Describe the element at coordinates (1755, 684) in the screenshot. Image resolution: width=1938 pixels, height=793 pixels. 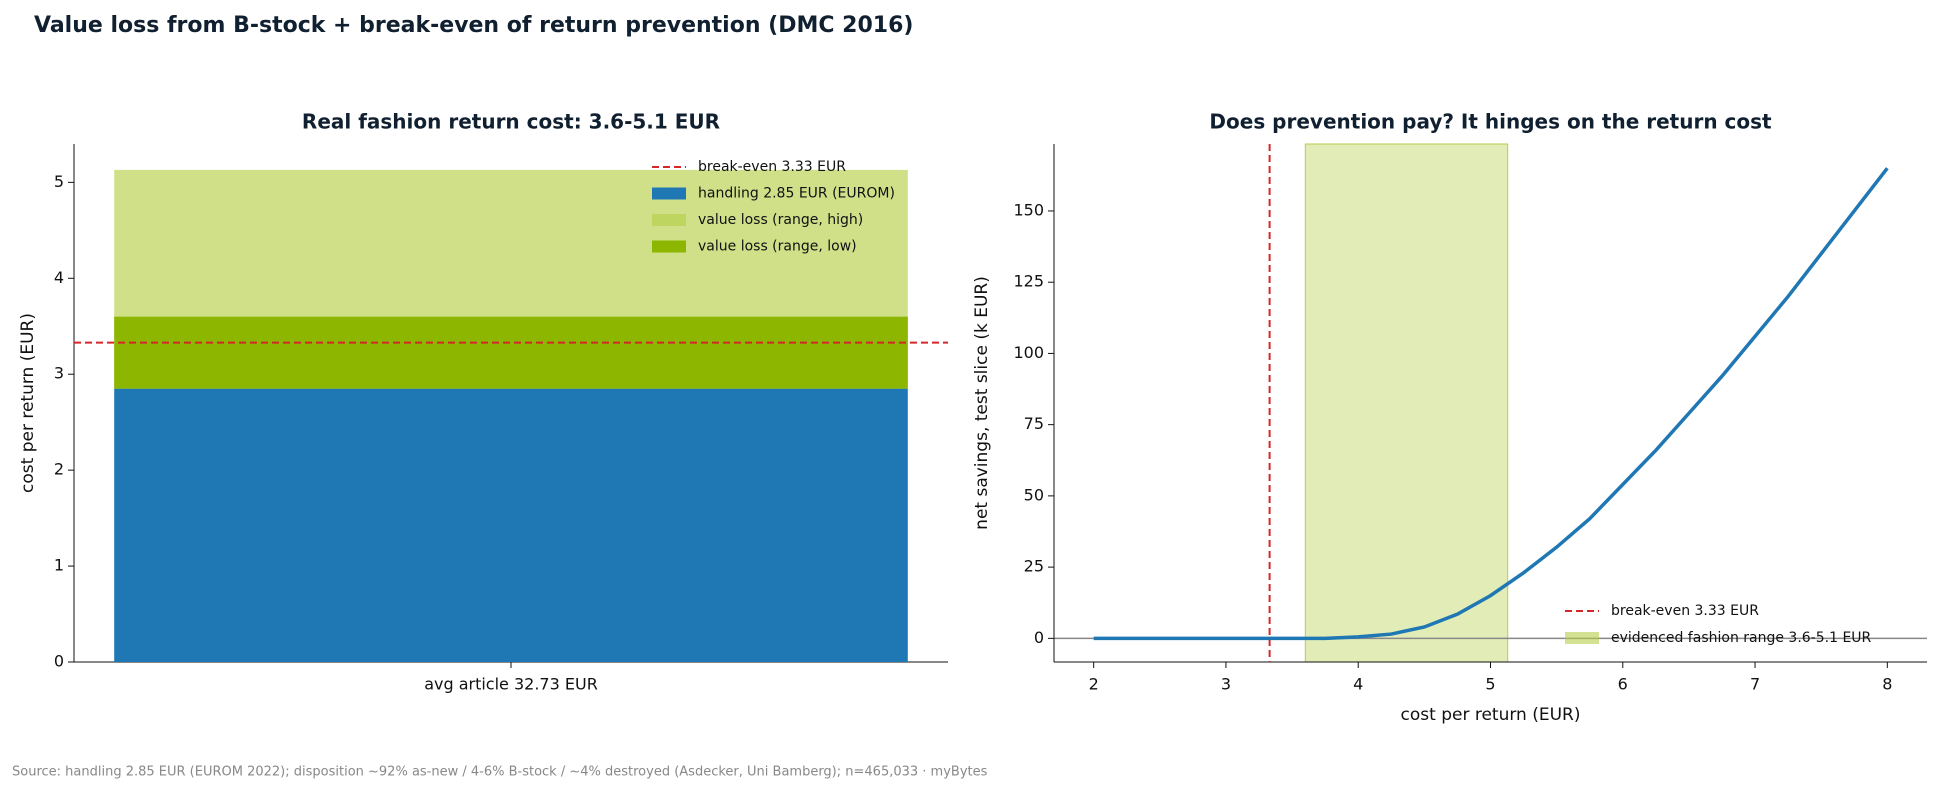
I see `x-tick-label: 7` at that location.